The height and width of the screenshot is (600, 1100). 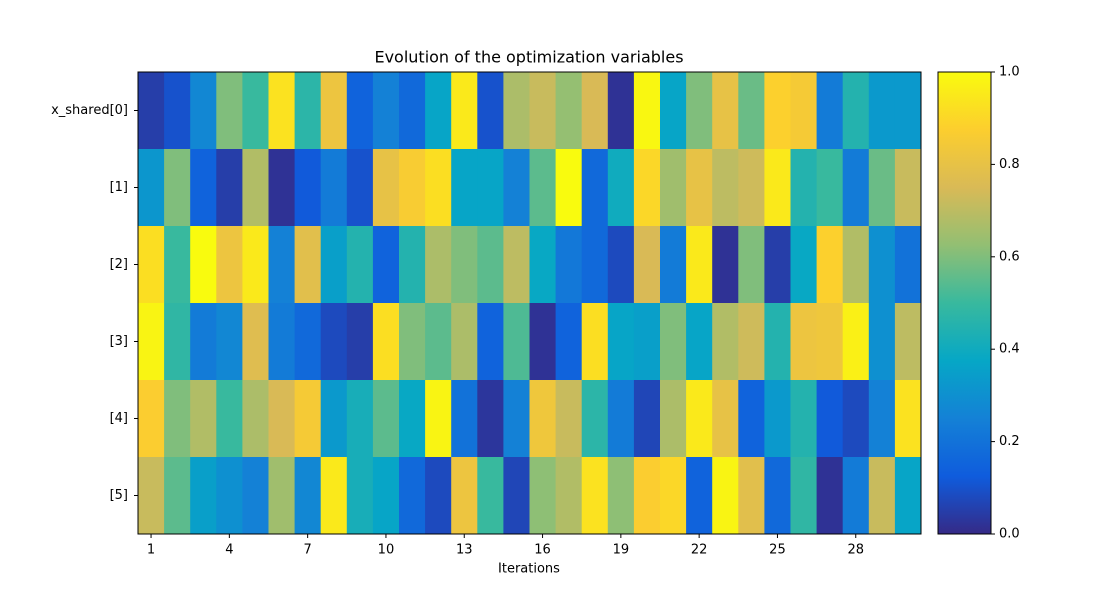 I want to click on x-tick-label: 16, so click(x=542, y=550).